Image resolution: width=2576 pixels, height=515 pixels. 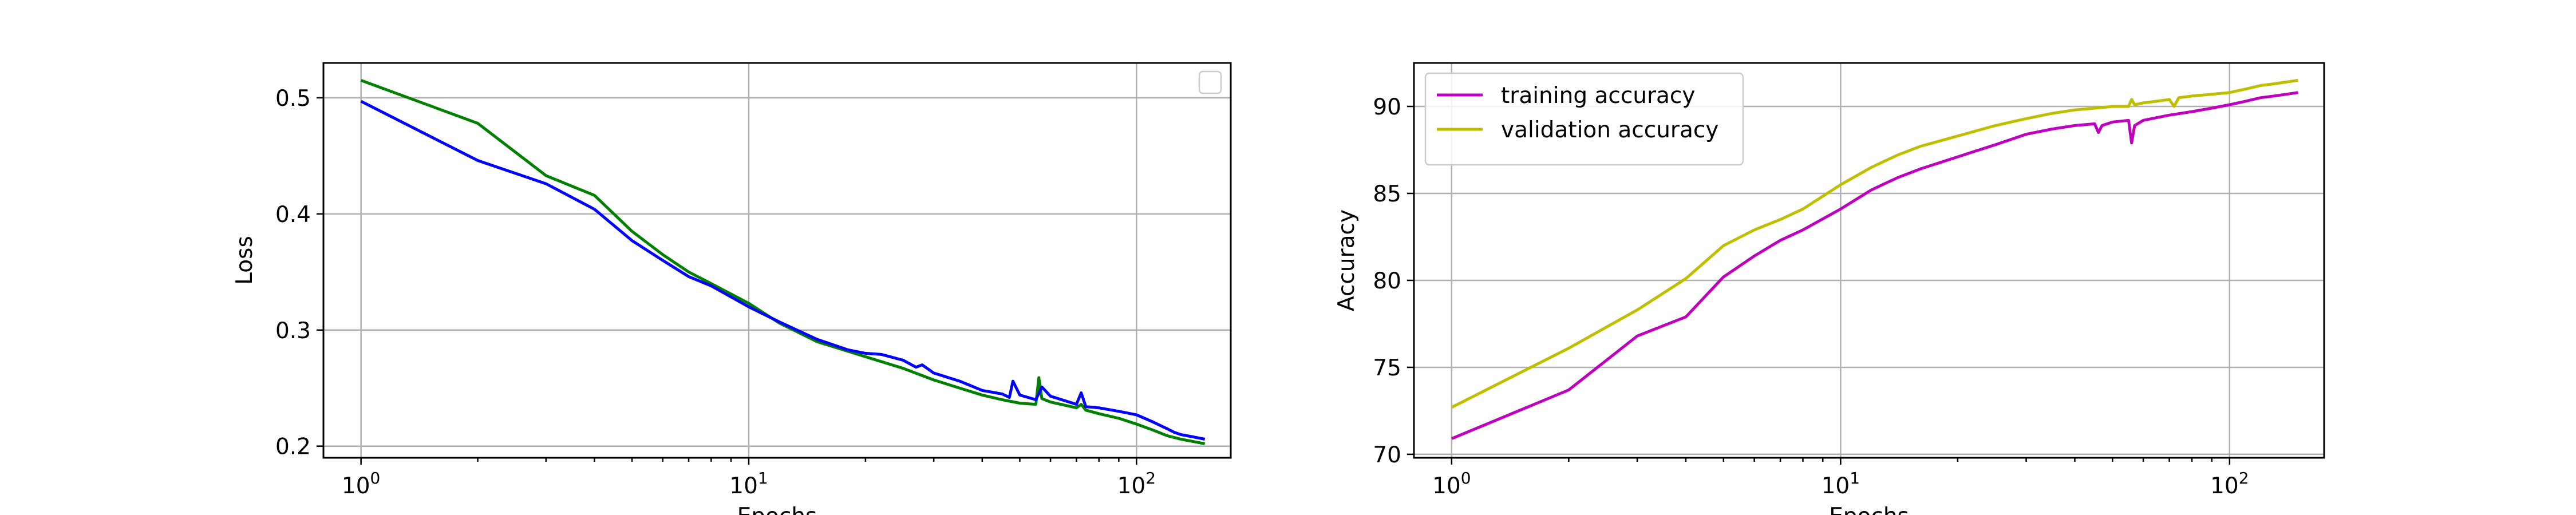 I want to click on y-tick-label: 80, so click(x=1387, y=281).